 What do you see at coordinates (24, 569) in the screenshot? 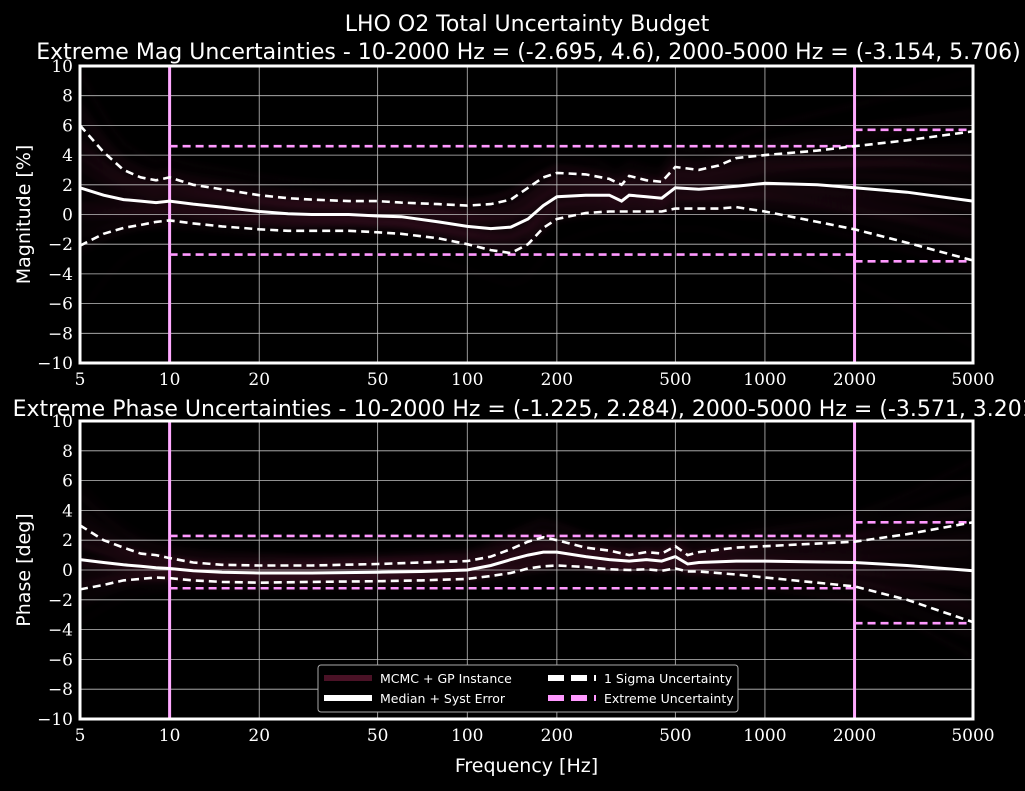
I see `y-axis-label: Phase [deg]` at bounding box center [24, 569].